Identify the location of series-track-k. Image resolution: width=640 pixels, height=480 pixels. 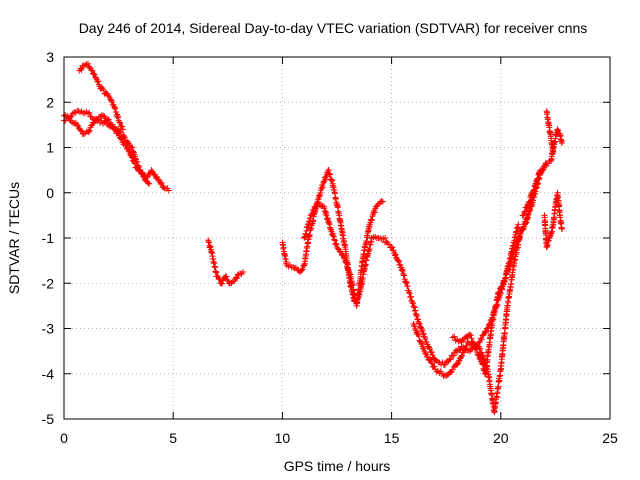
(553, 221).